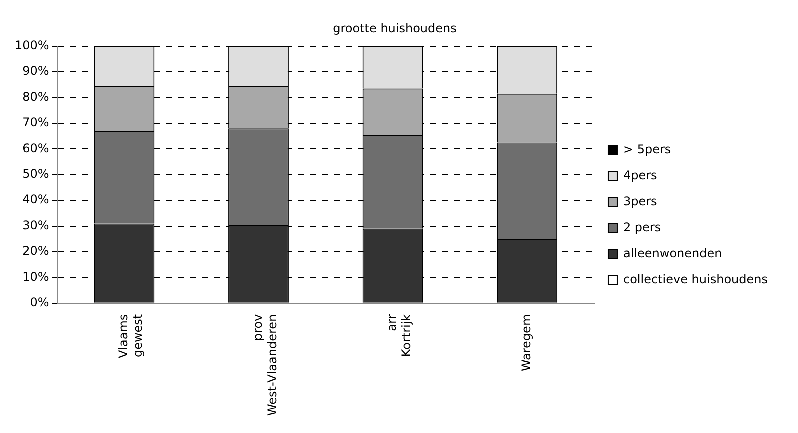 The image size is (798, 433). What do you see at coordinates (526, 343) in the screenshot?
I see `x-tick-label: Waregem` at bounding box center [526, 343].